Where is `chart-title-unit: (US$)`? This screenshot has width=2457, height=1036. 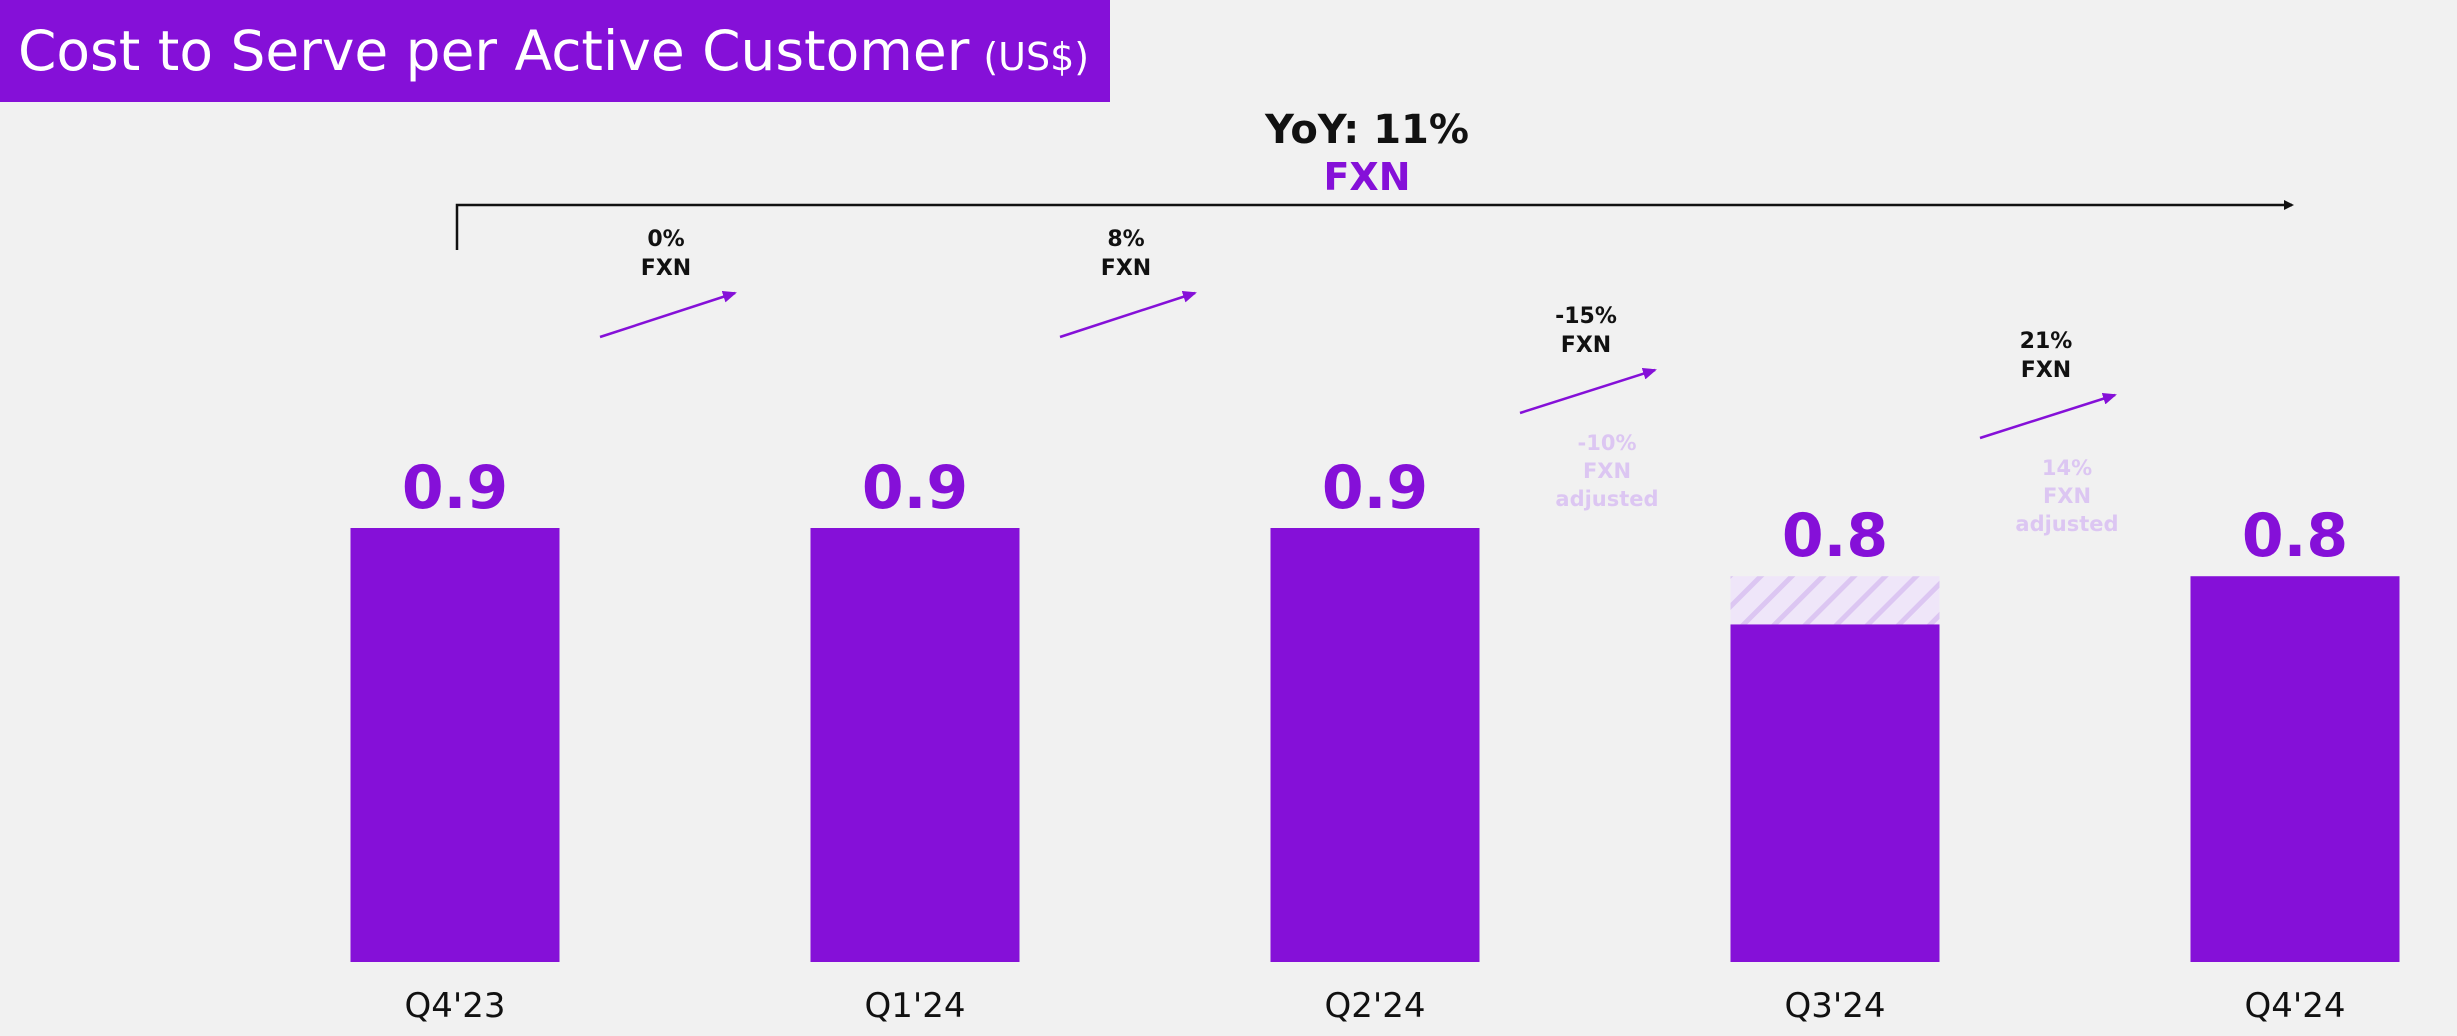
chart-title-unit: (US$) is located at coordinates (1036, 57).